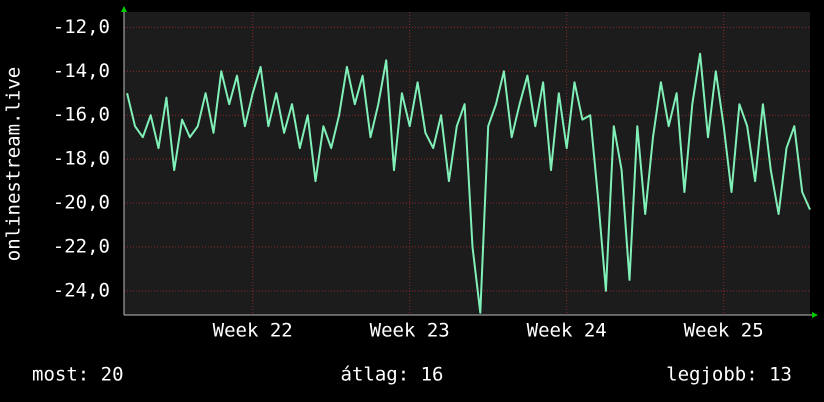 This screenshot has width=824, height=402. What do you see at coordinates (724, 331) in the screenshot?
I see `x-tick-label: Week 25` at bounding box center [724, 331].